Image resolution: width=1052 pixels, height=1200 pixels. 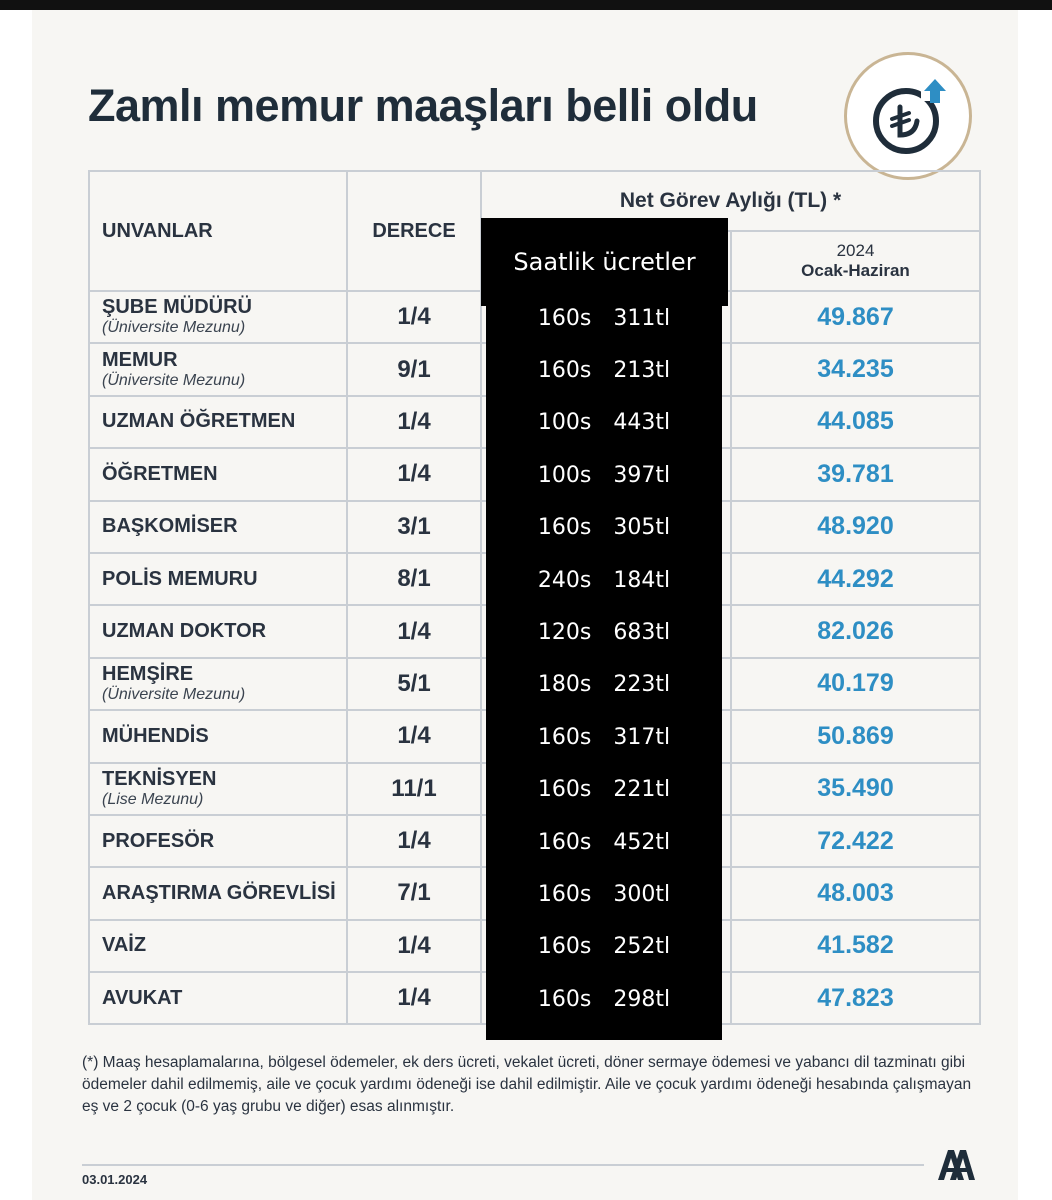 I want to click on row-title: MÜHENDİS, so click(x=155, y=735).